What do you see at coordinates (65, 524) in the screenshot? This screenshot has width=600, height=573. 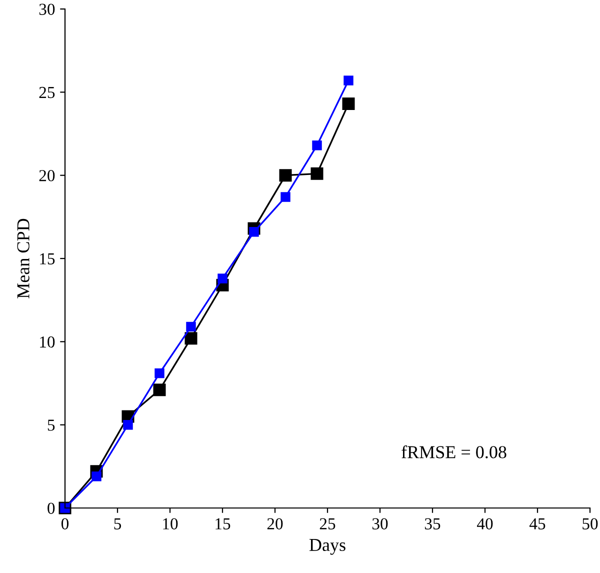 I see `x-tick-label: 0` at bounding box center [65, 524].